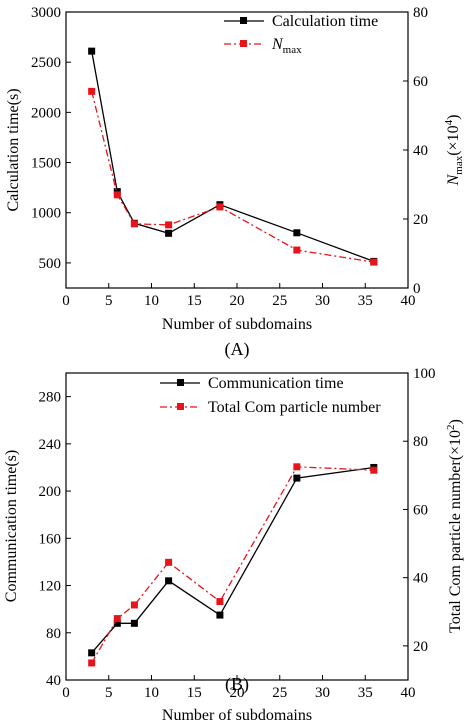 Image resolution: width=474 pixels, height=726 pixels. Describe the element at coordinates (46, 113) in the screenshot. I see `y-left-tick-label-a-3: 2000` at that location.